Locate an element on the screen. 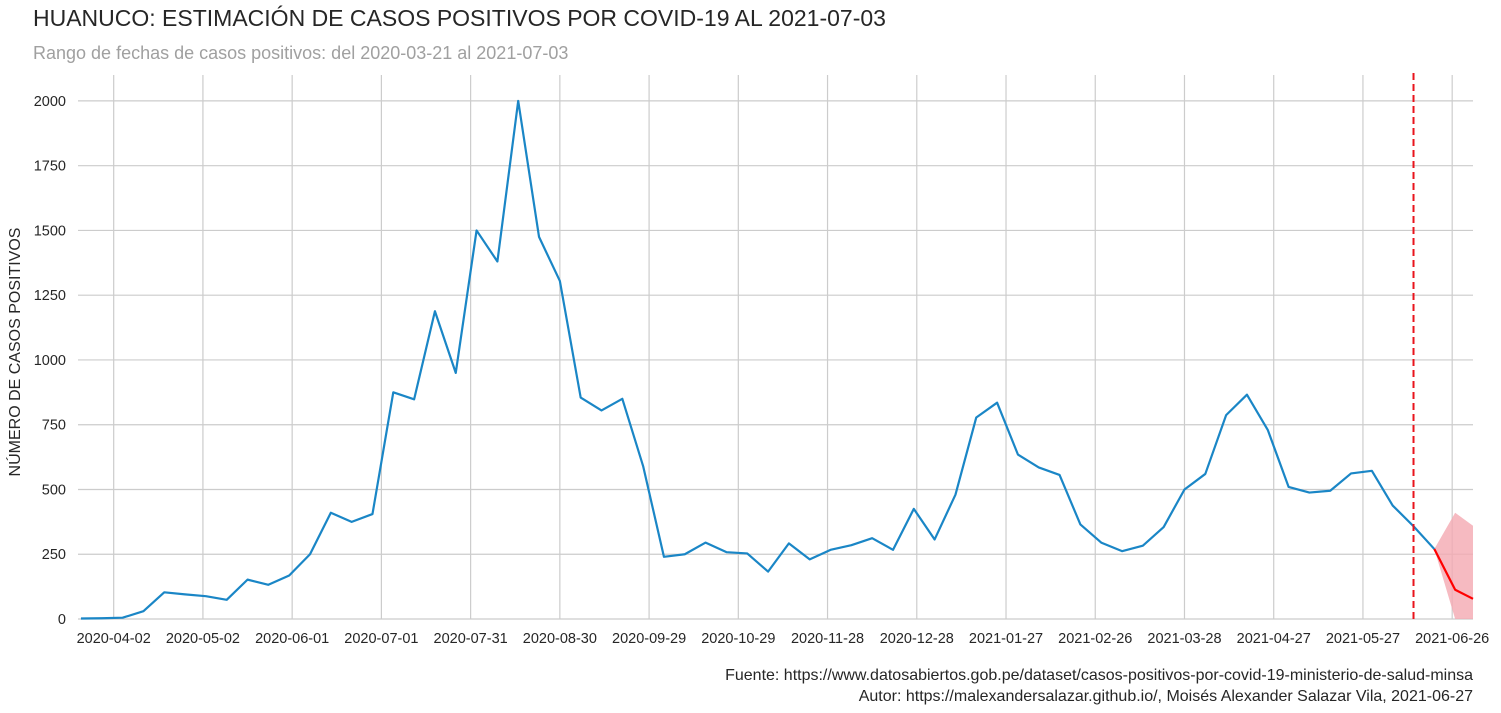 The width and height of the screenshot is (1501, 713). x-tick-label: 2020-07-01 is located at coordinates (381, 639).